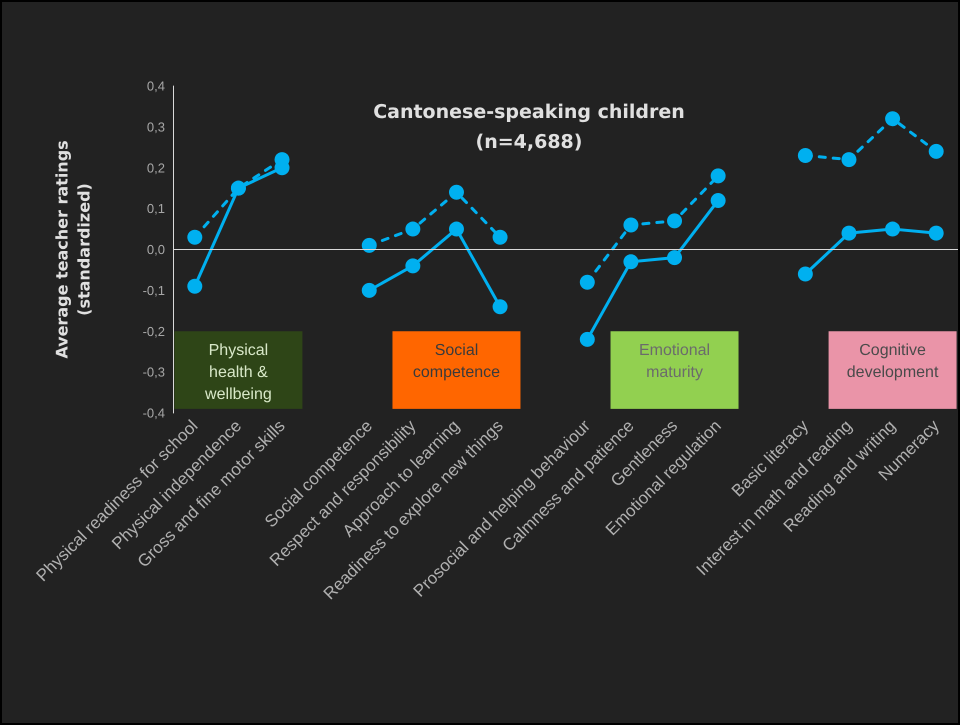 The height and width of the screenshot is (725, 960). Describe the element at coordinates (892, 361) in the screenshot. I see `annotation: Cognitive development` at that location.